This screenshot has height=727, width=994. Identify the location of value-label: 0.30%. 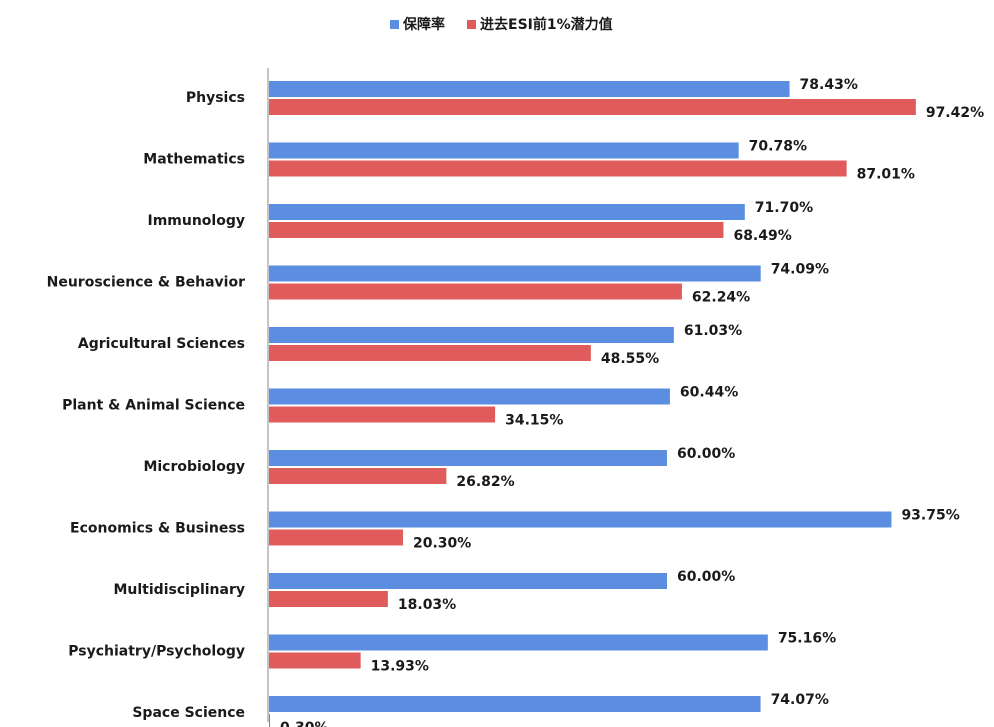
(304, 723).